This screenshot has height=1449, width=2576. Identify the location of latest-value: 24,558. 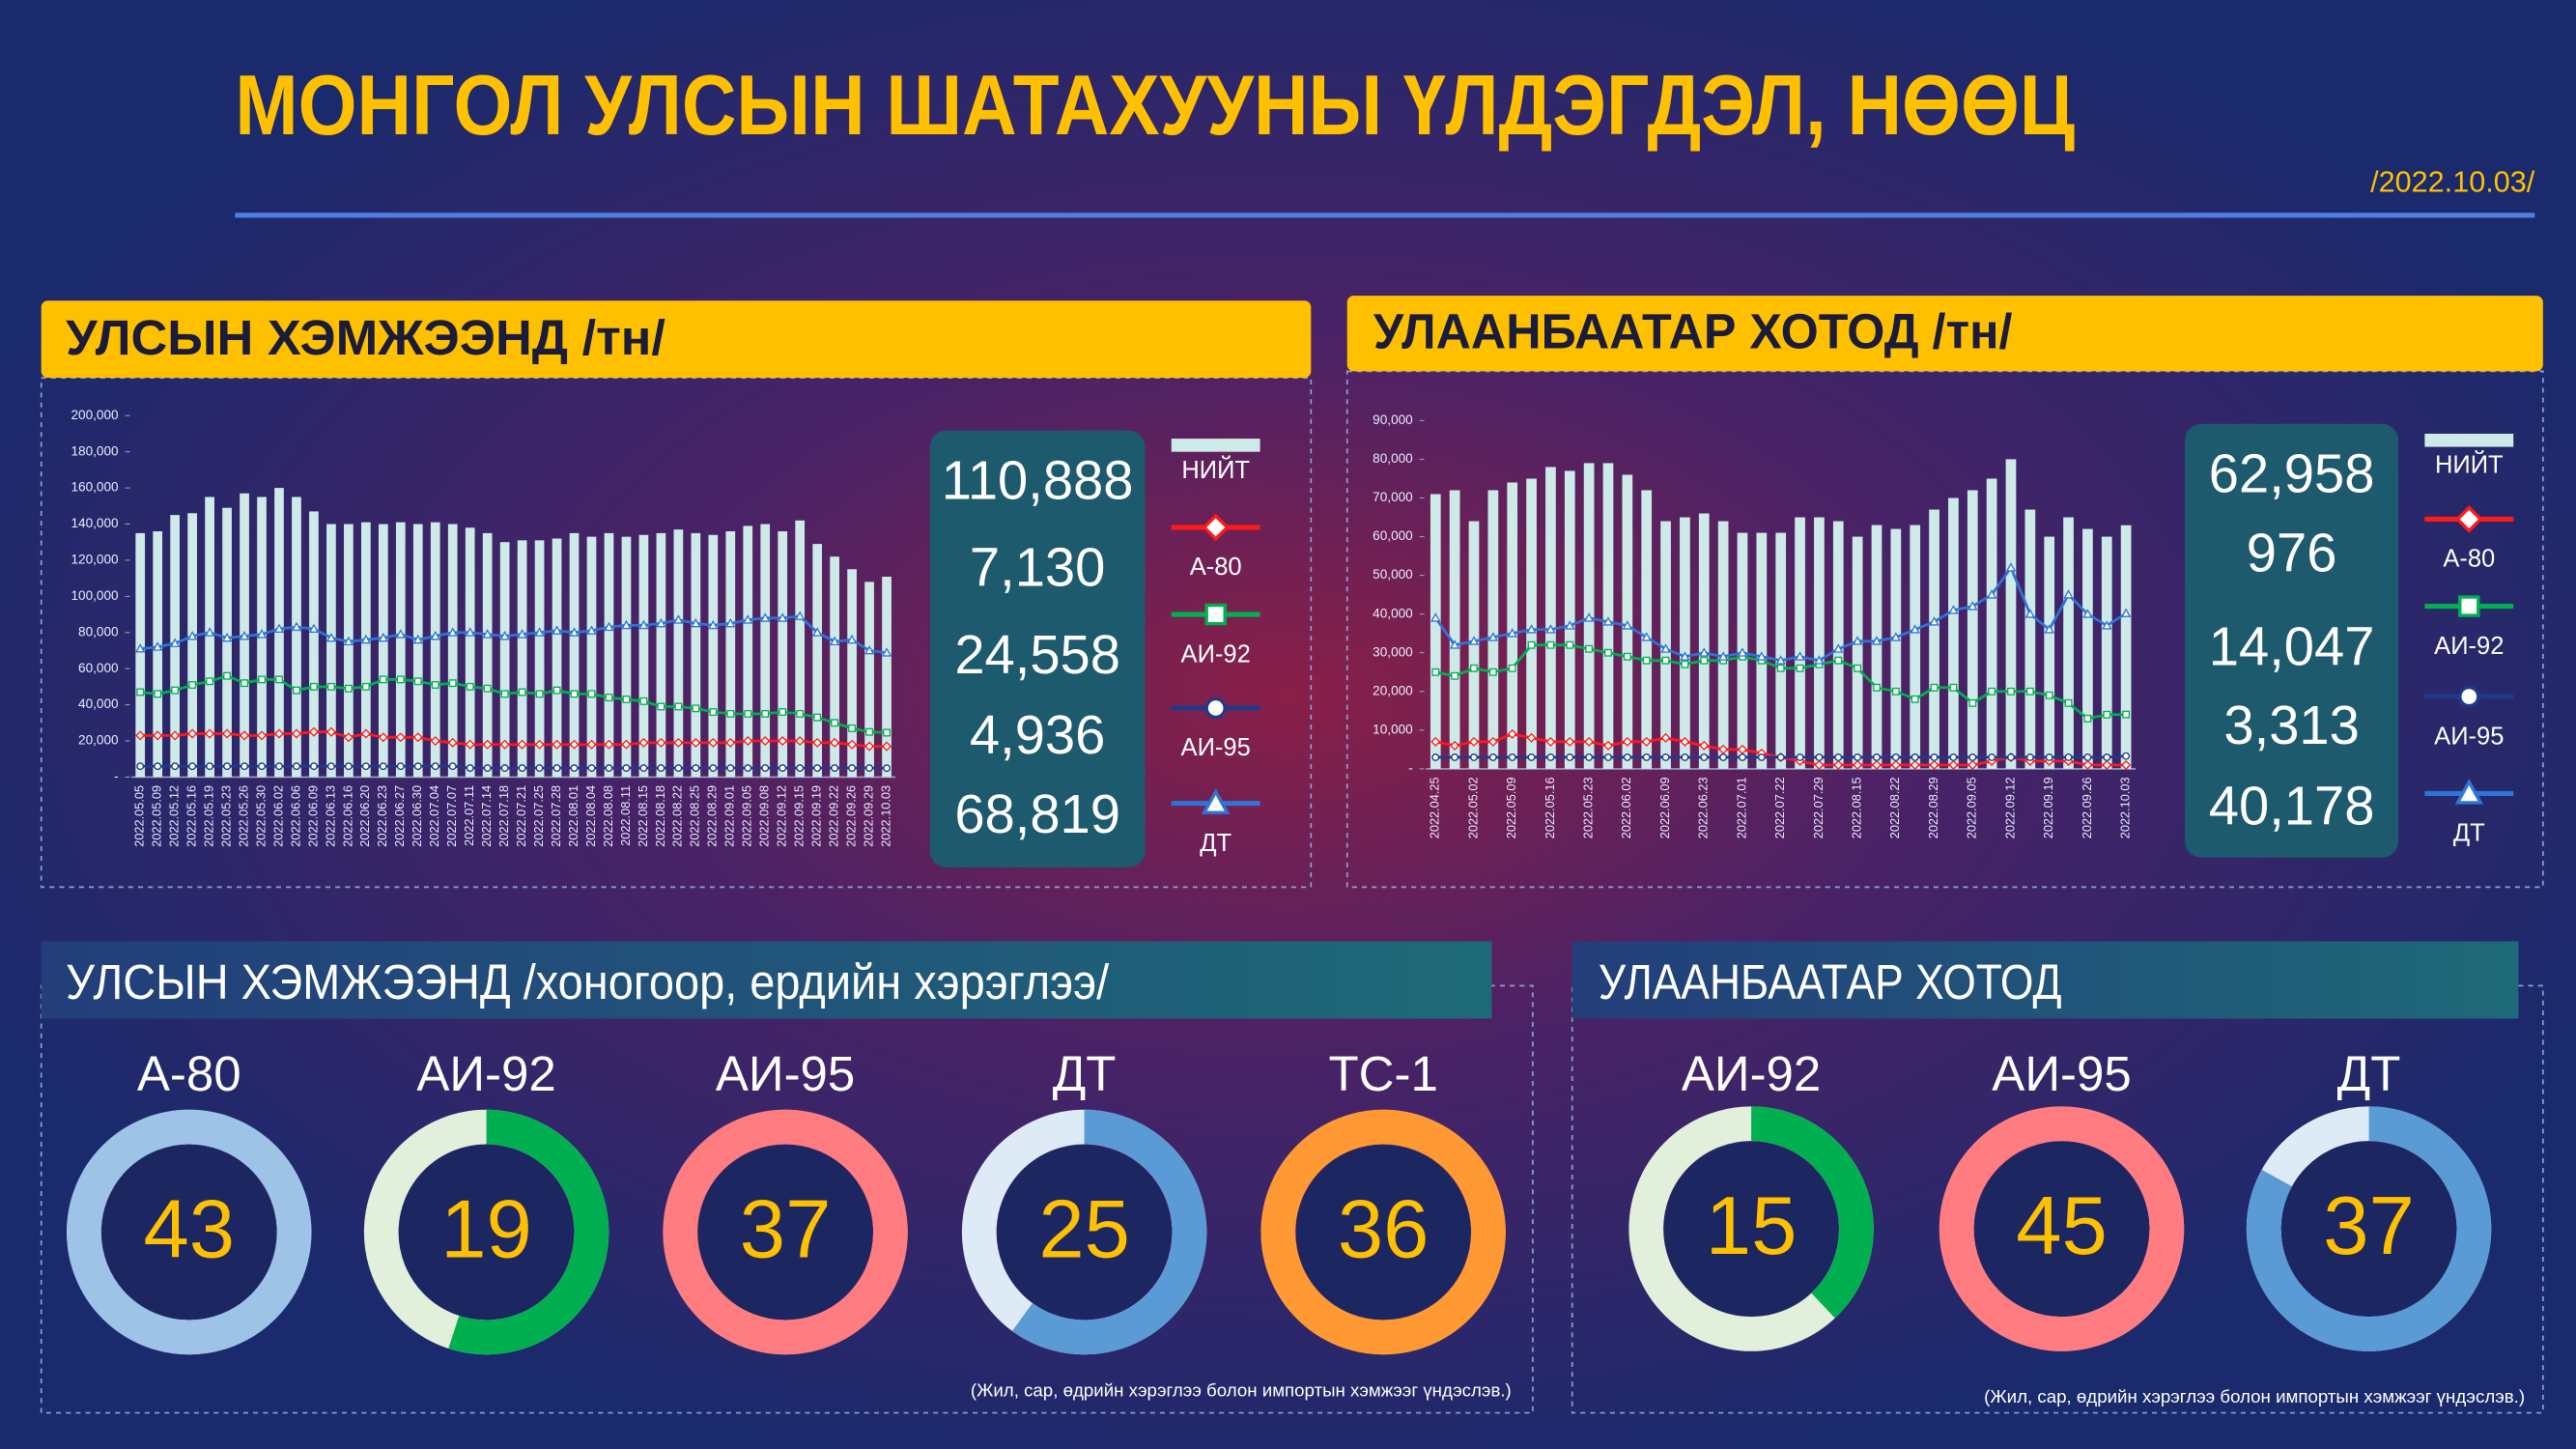
(1037, 654).